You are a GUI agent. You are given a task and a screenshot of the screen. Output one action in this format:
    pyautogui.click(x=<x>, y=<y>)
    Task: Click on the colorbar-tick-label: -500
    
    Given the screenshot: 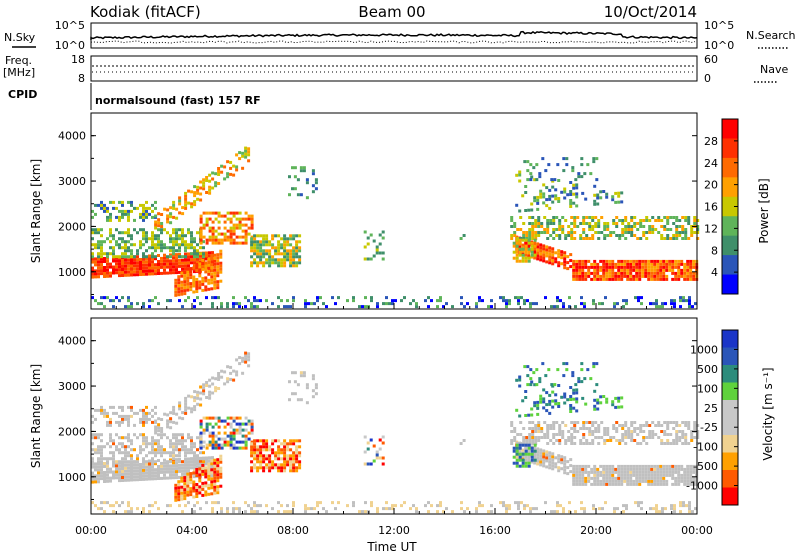 What is the action you would take?
    pyautogui.click(x=705, y=466)
    